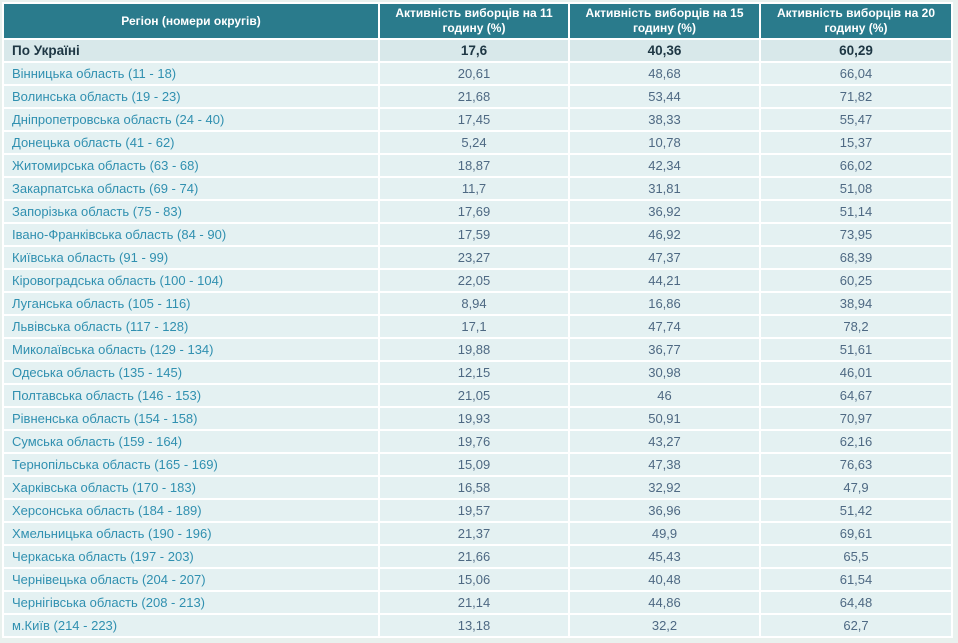  What do you see at coordinates (191, 119) in the screenshot?
I see `region-link: Дніпропетровська область (24 - 40)` at bounding box center [191, 119].